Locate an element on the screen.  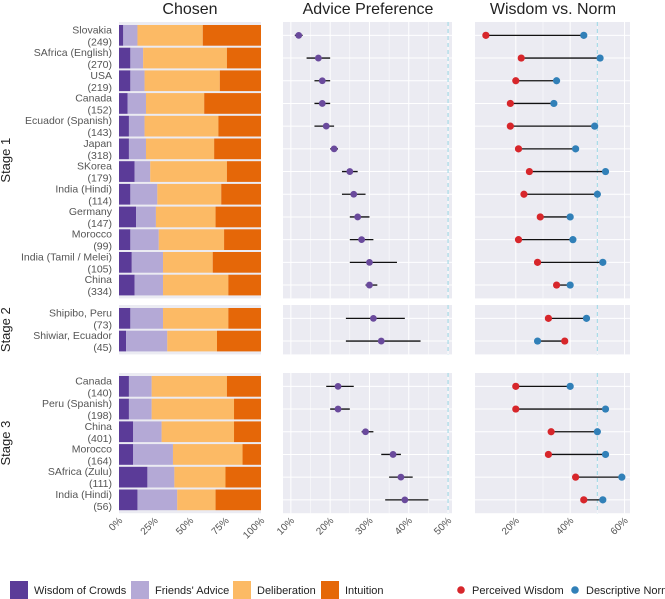
legend-swatch-deliberation is located at coordinates (242, 590).